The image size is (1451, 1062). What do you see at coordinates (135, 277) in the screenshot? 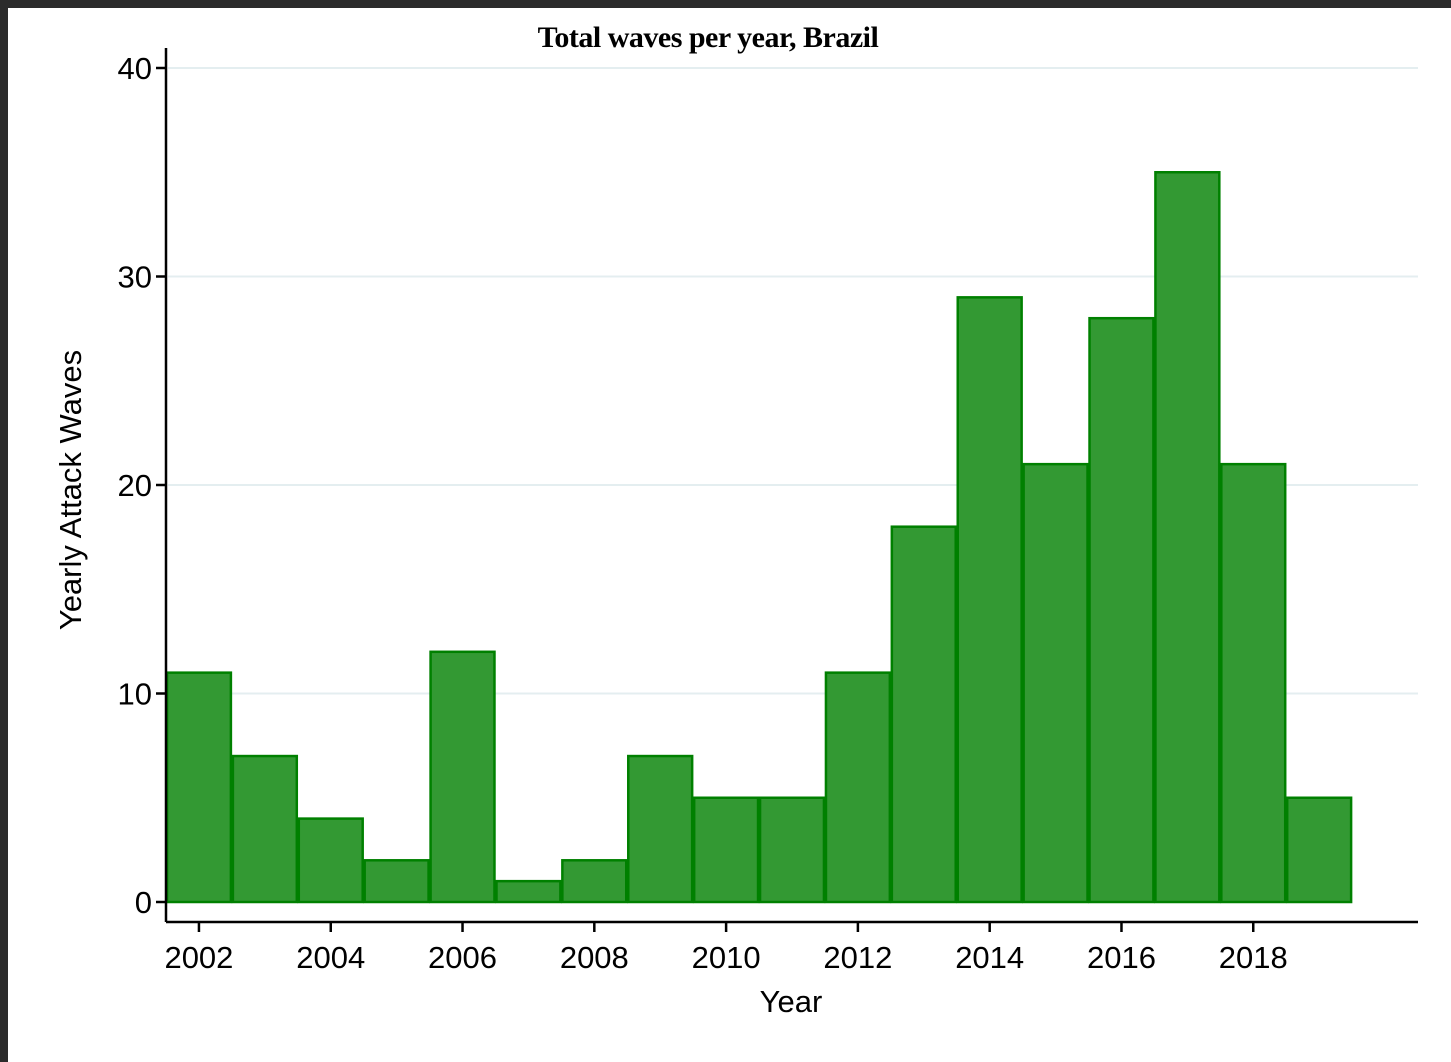
I see `y-tick-label-30: 30` at bounding box center [135, 277].